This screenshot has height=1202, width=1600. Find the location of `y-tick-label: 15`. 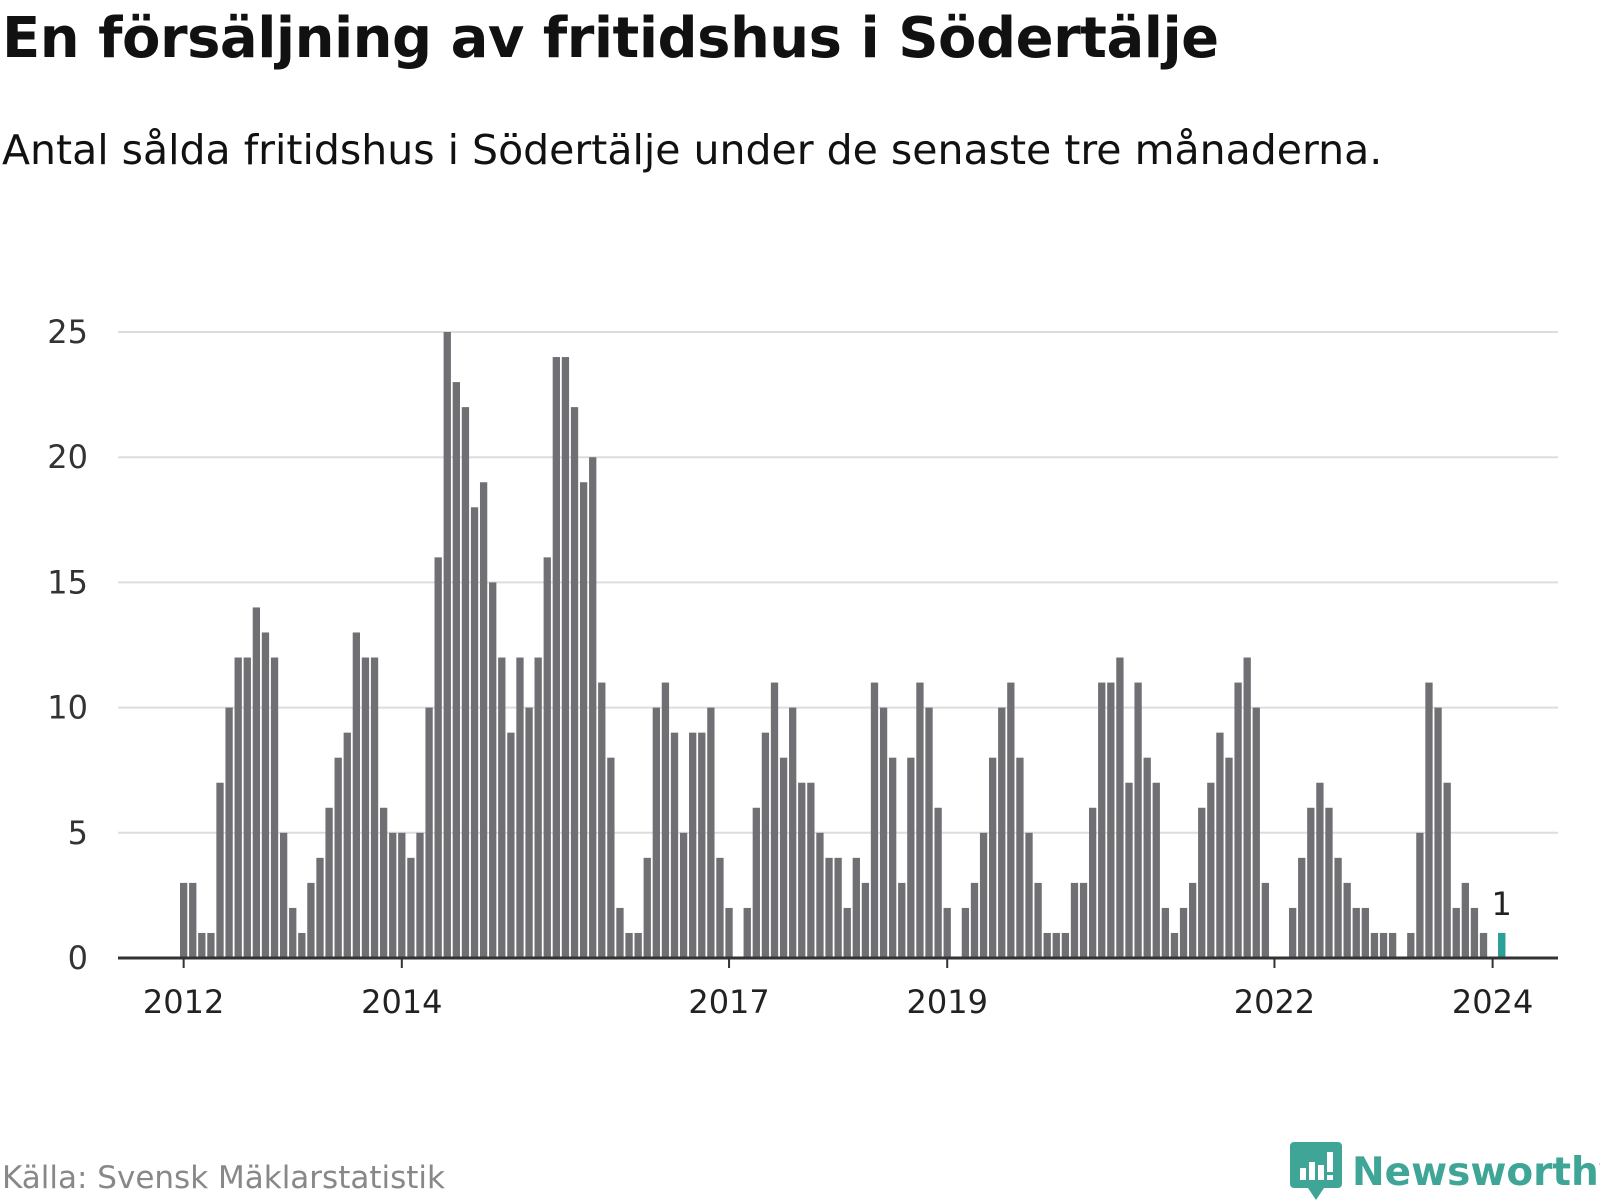

y-tick-label: 15 is located at coordinates (67, 582).